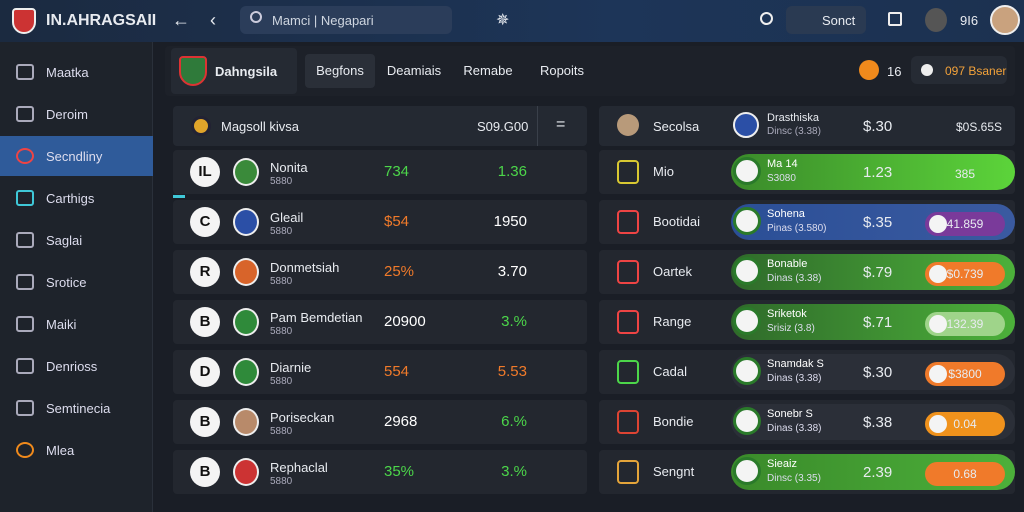 This screenshot has height=512, width=1024. I want to click on sidebar-item: Secndliny, so click(76, 156).